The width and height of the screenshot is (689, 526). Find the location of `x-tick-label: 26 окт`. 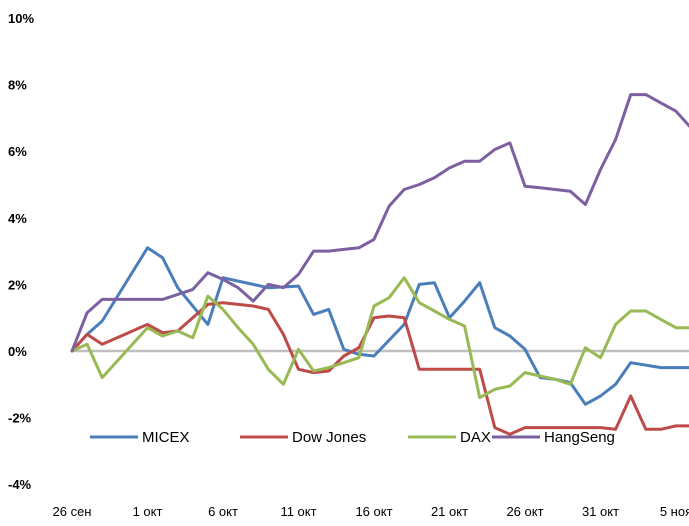

x-tick-label: 26 окт is located at coordinates (524, 511).